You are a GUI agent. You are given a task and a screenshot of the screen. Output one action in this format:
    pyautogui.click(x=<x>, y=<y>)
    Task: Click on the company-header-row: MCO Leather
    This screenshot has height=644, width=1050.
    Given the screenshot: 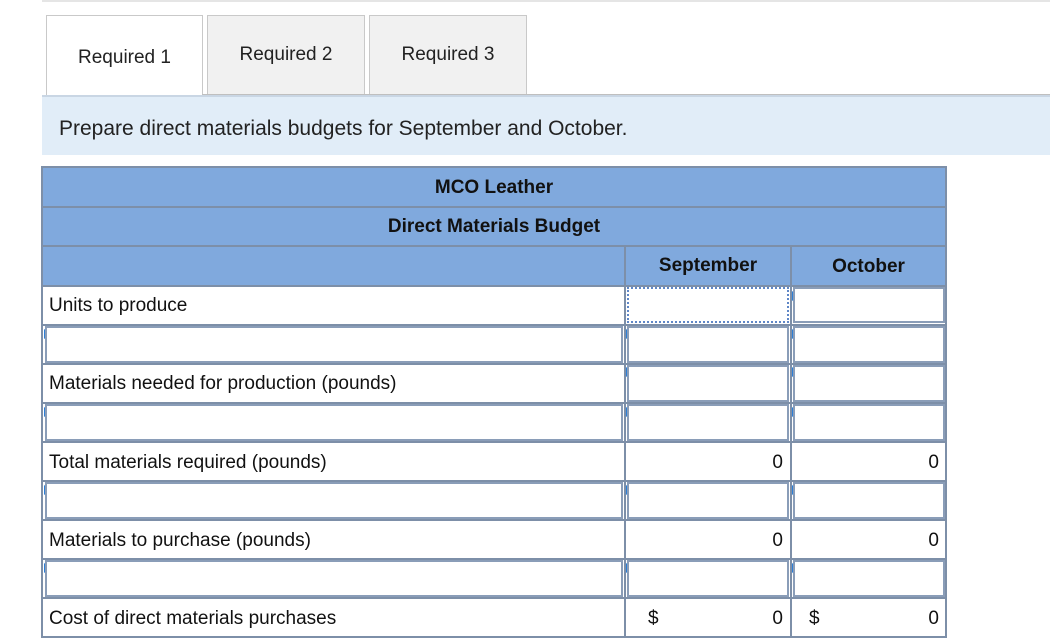 What is the action you would take?
    pyautogui.click(x=494, y=187)
    